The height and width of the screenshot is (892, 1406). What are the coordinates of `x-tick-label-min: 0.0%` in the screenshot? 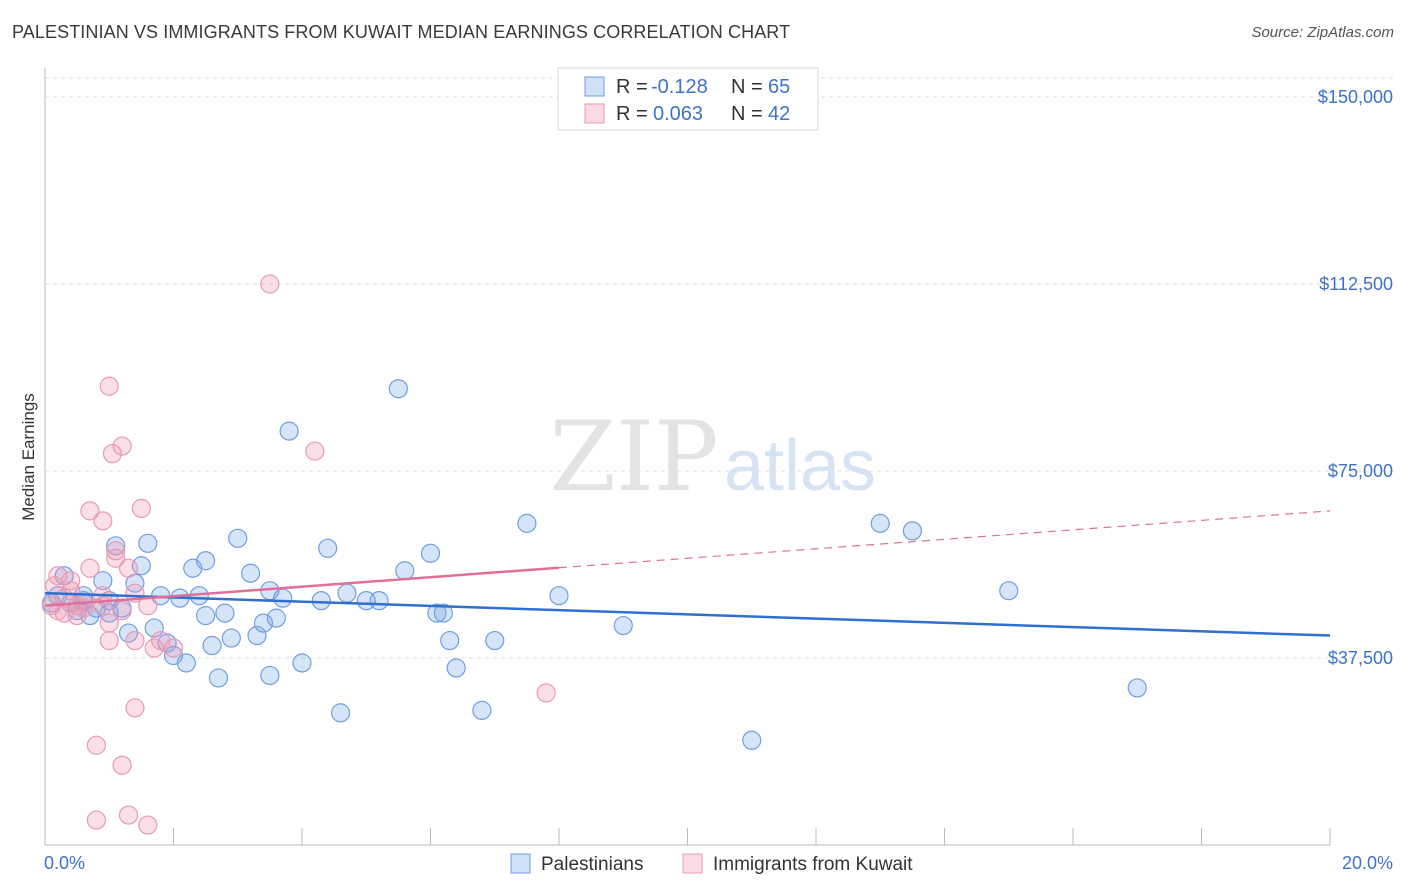 It's located at (64, 863).